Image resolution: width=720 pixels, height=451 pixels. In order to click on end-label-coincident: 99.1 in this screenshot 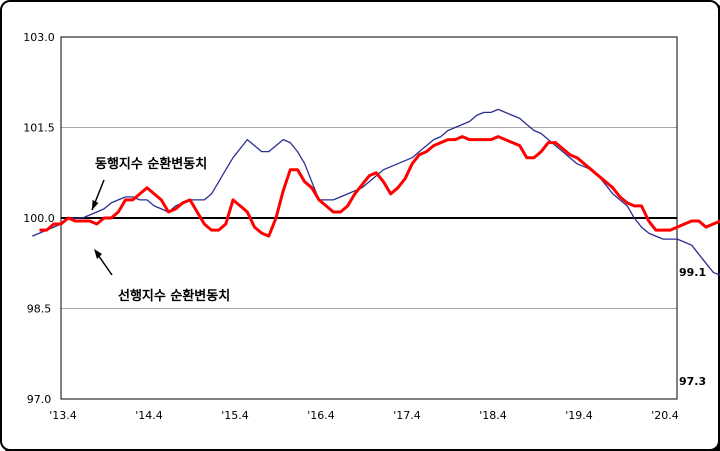, I will do `click(692, 272)`.